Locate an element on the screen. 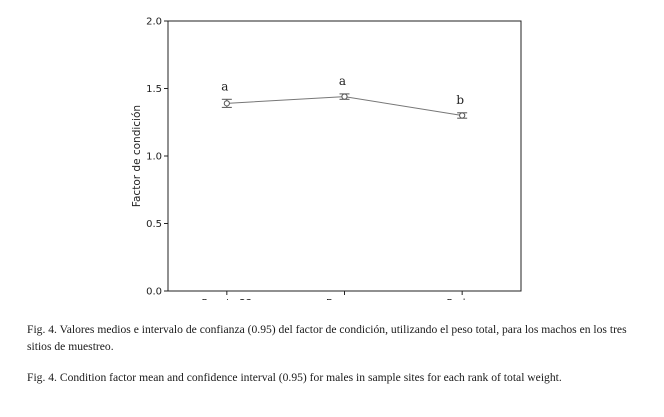 Image resolution: width=664 pixels, height=417 pixels. x-tick-label: Puente 23 is located at coordinates (226, 299).